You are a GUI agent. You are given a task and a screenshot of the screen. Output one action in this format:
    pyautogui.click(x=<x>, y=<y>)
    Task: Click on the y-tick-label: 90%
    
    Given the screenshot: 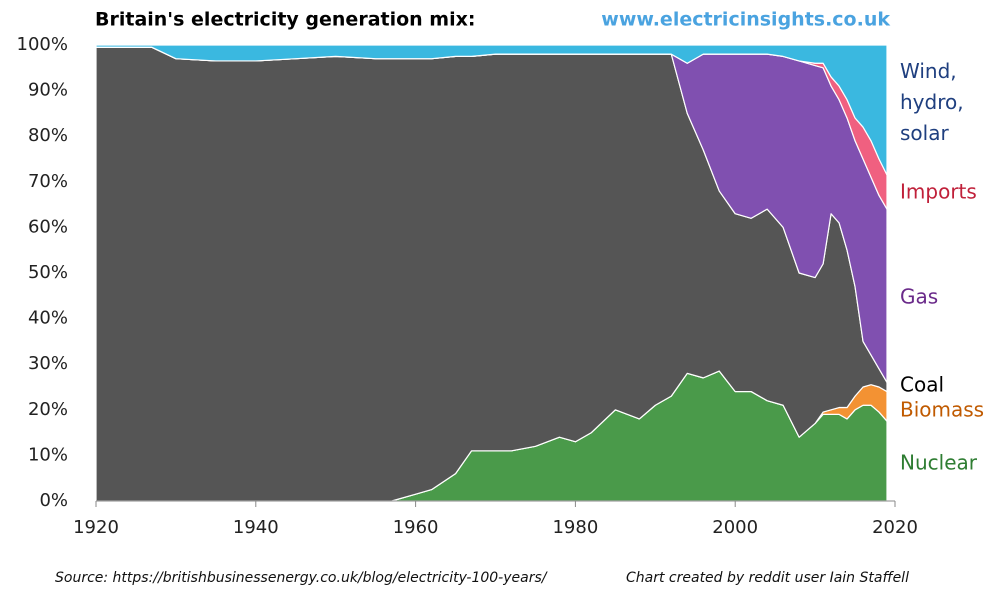 What is the action you would take?
    pyautogui.click(x=48, y=90)
    